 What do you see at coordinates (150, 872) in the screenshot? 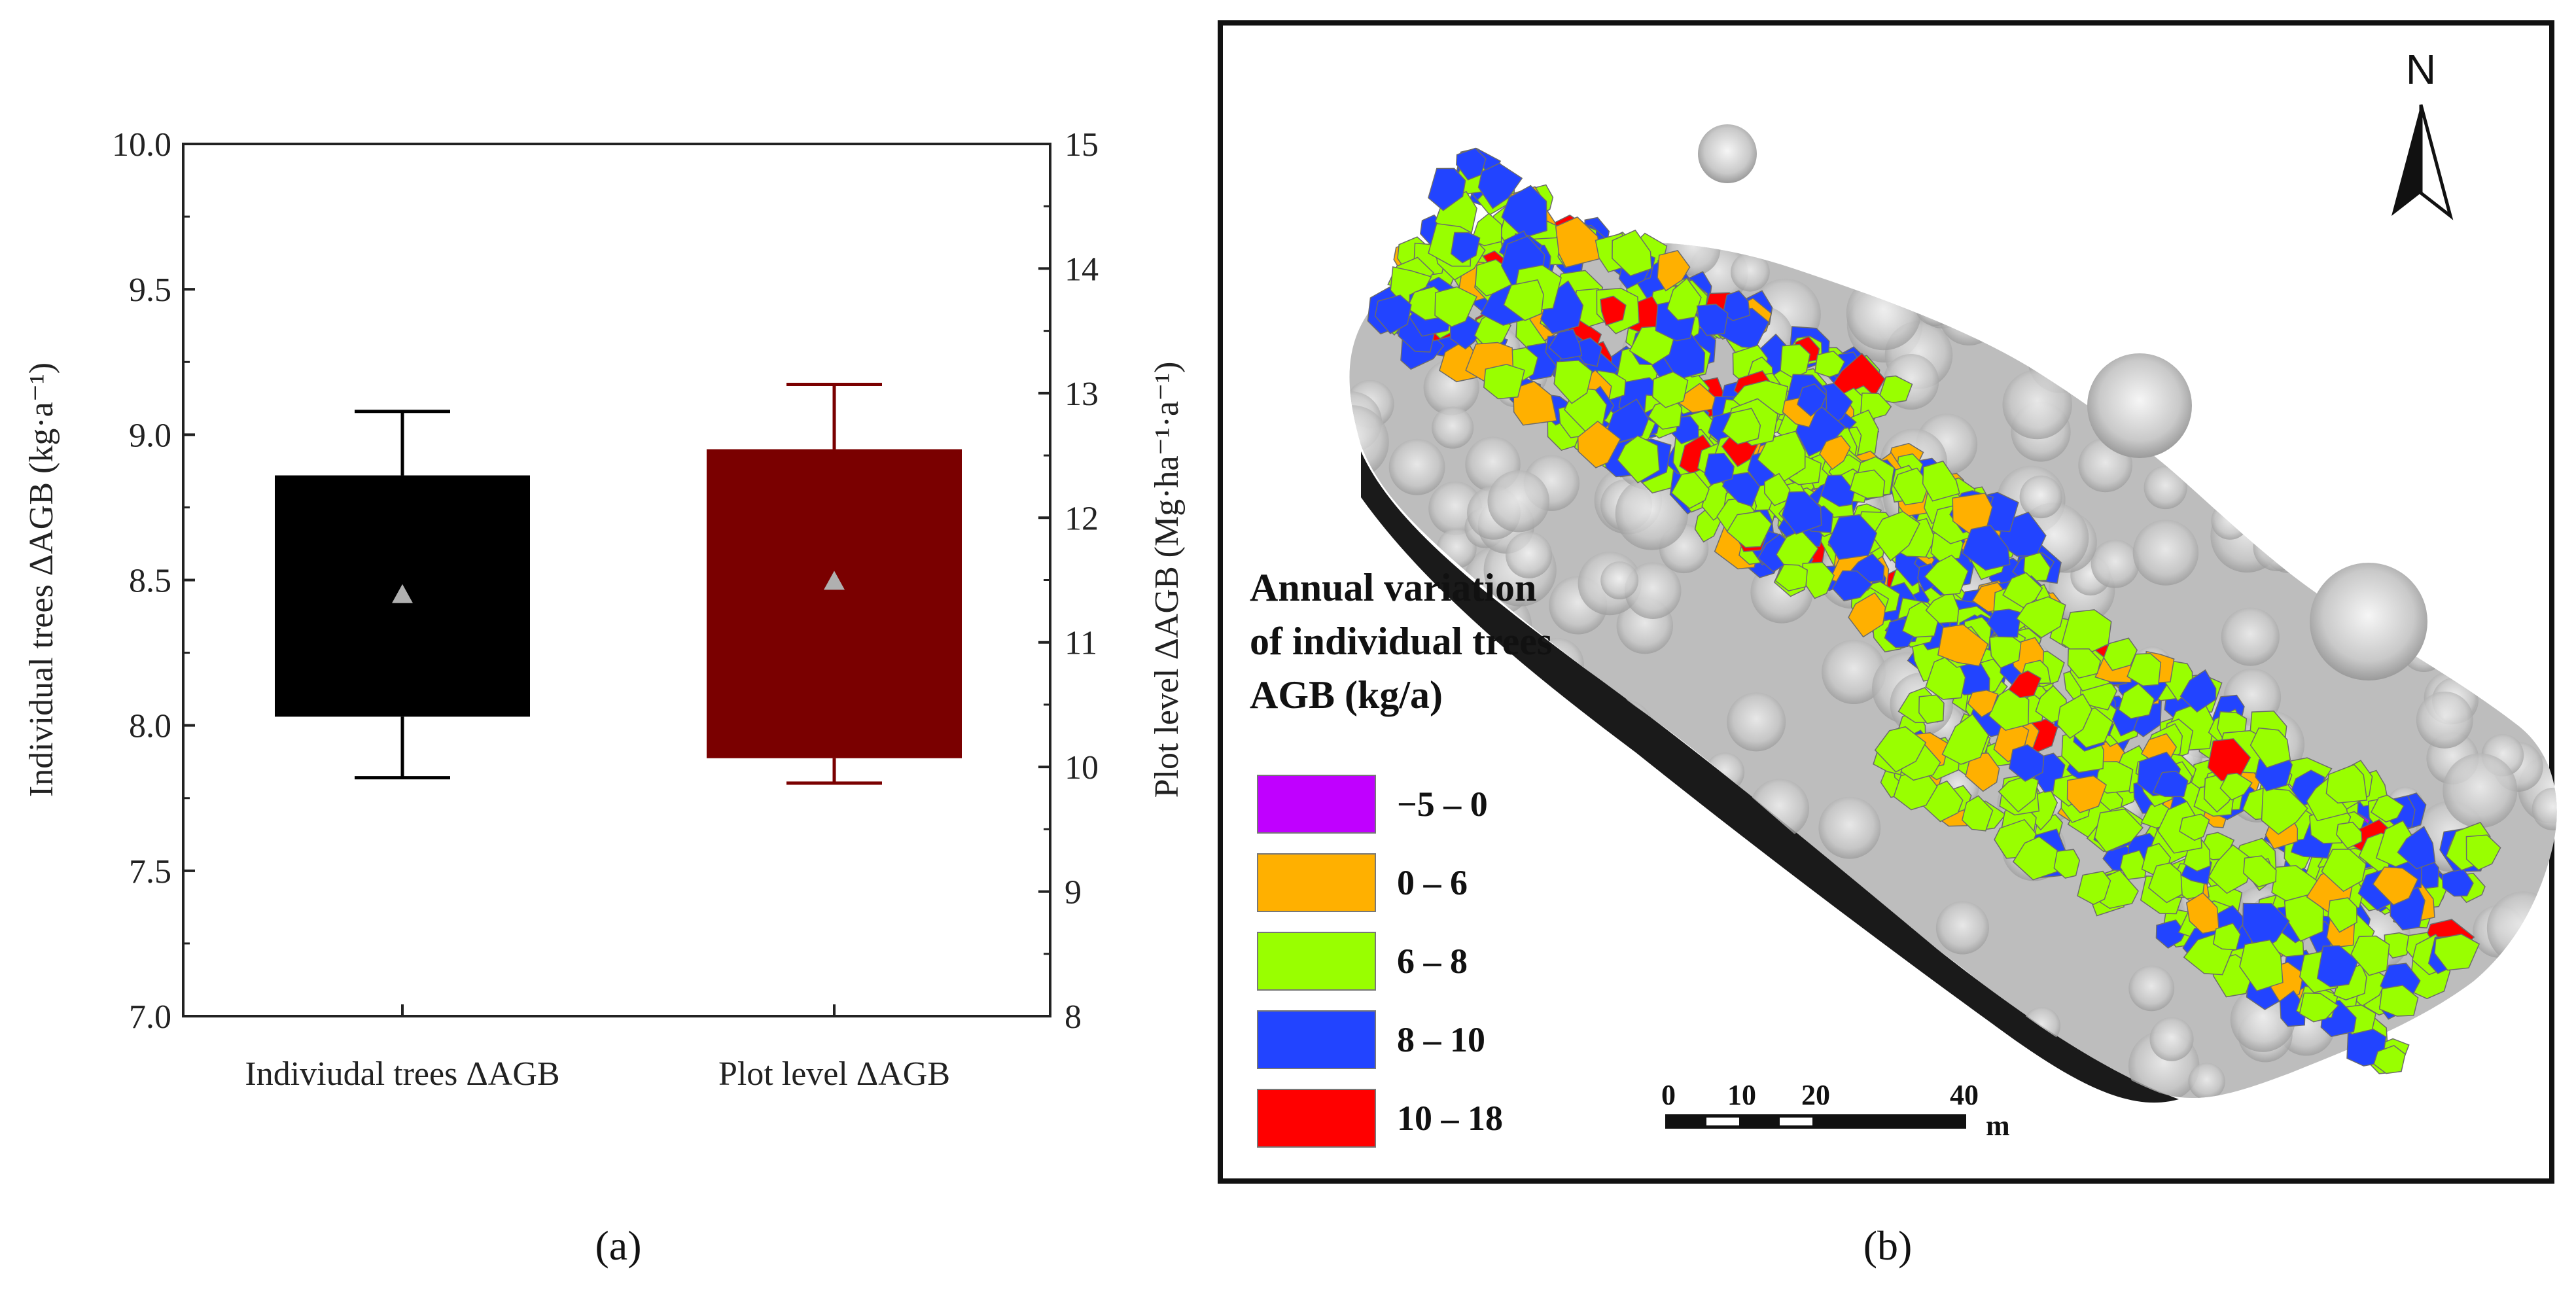
I see `left-tick-label: 7.5` at bounding box center [150, 872].